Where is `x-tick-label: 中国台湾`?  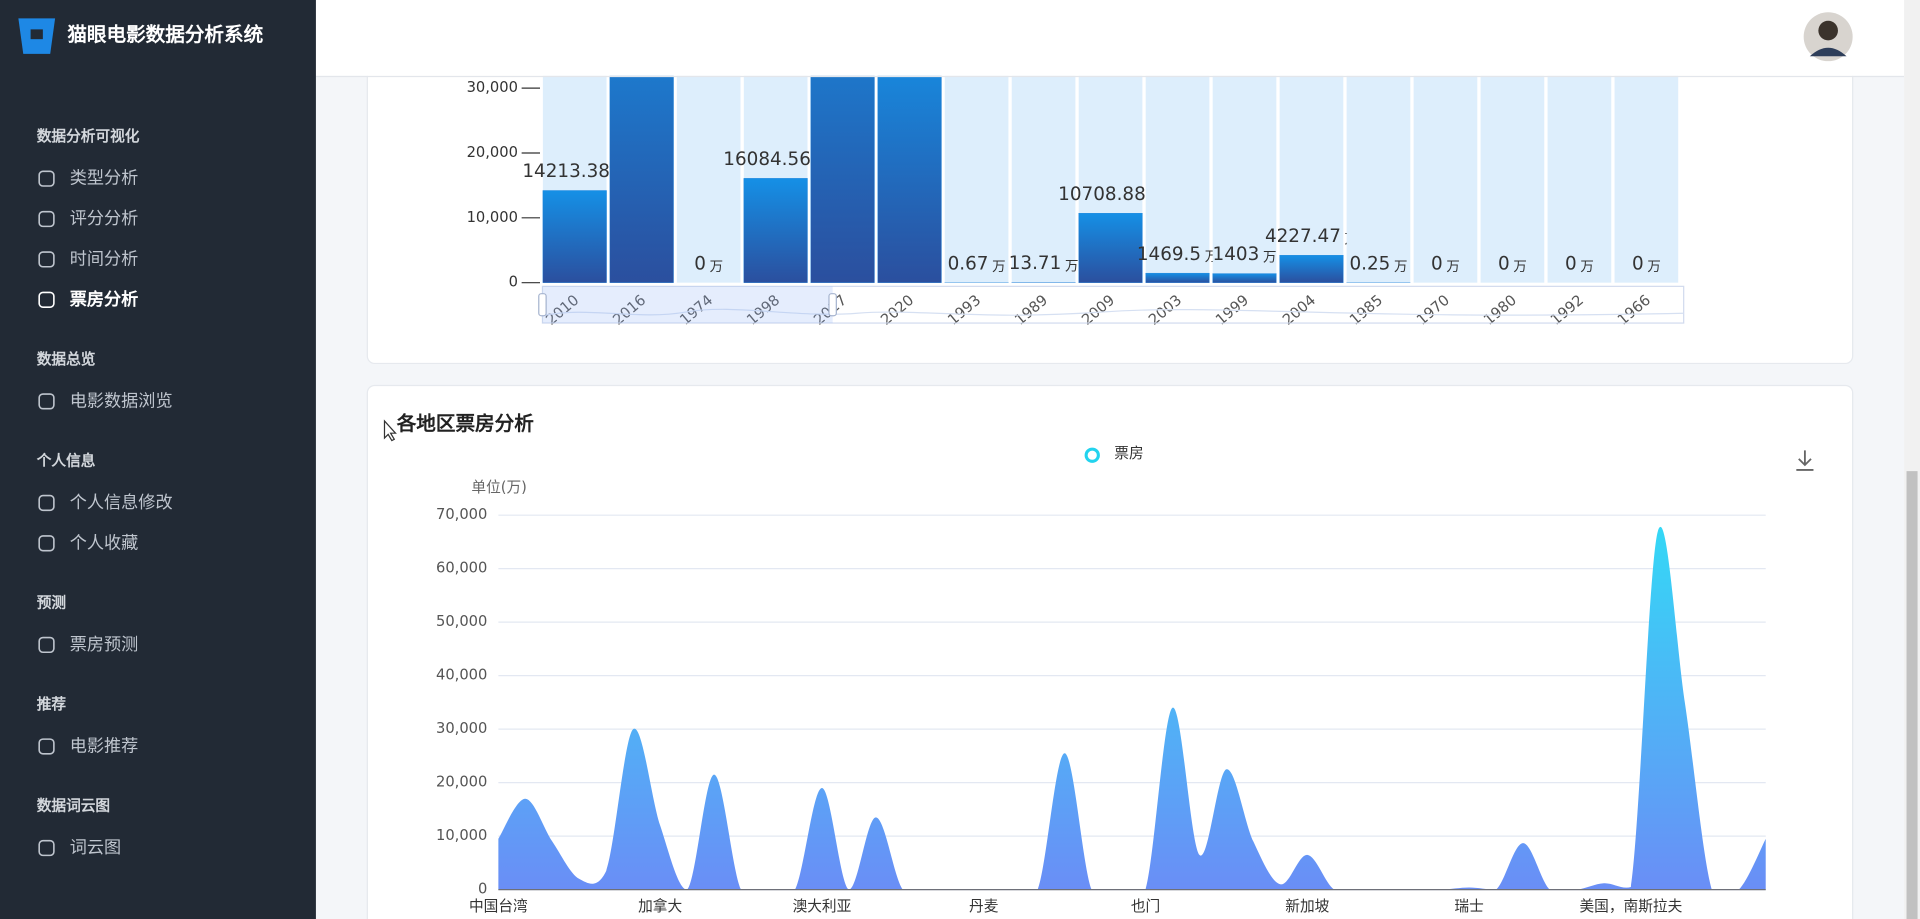
x-tick-label: 中国台湾 is located at coordinates (498, 906).